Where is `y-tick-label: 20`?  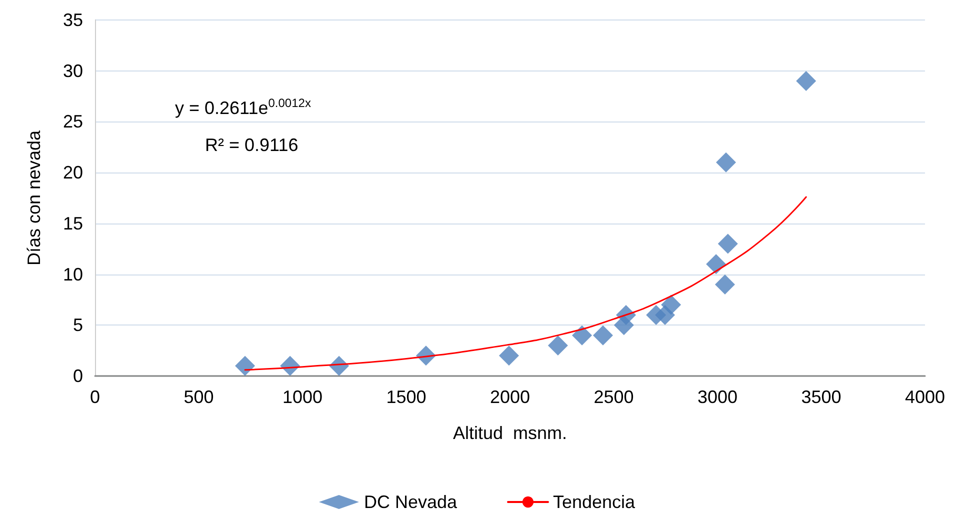 y-tick-label: 20 is located at coordinates (72, 172).